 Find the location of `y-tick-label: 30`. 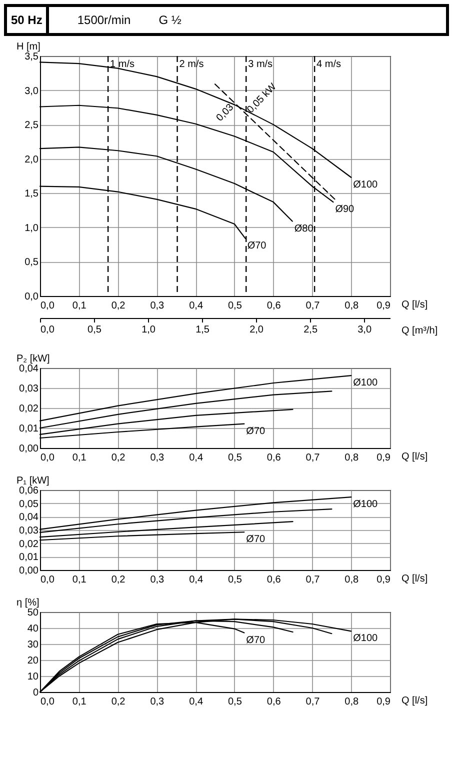

y-tick-label: 30 is located at coordinates (33, 645).